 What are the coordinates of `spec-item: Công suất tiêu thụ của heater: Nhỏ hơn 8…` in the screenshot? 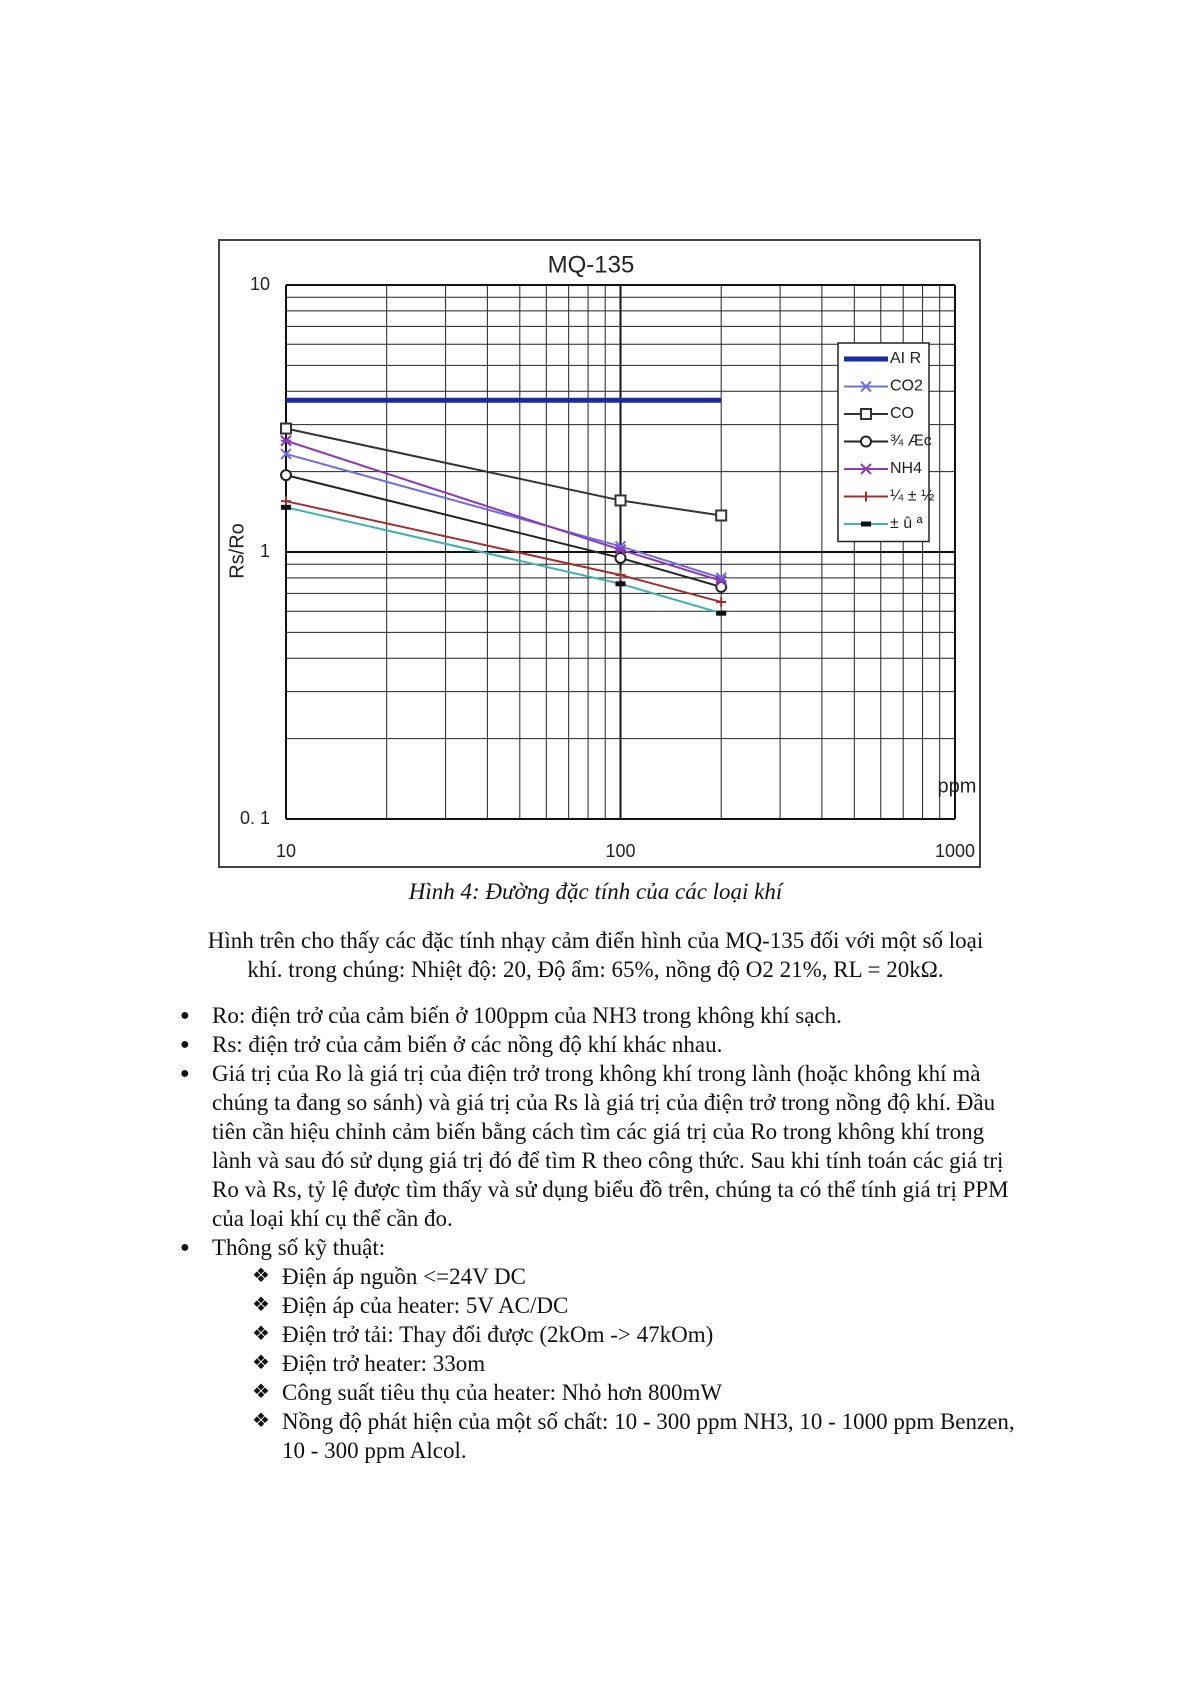 It's located at (602, 1392).